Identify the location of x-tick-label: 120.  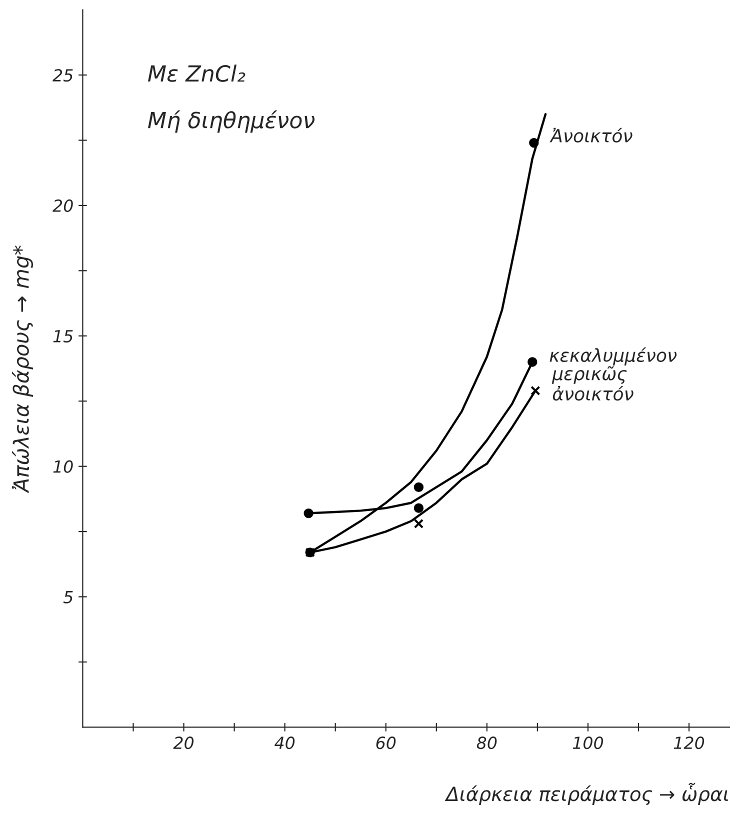
(689, 743).